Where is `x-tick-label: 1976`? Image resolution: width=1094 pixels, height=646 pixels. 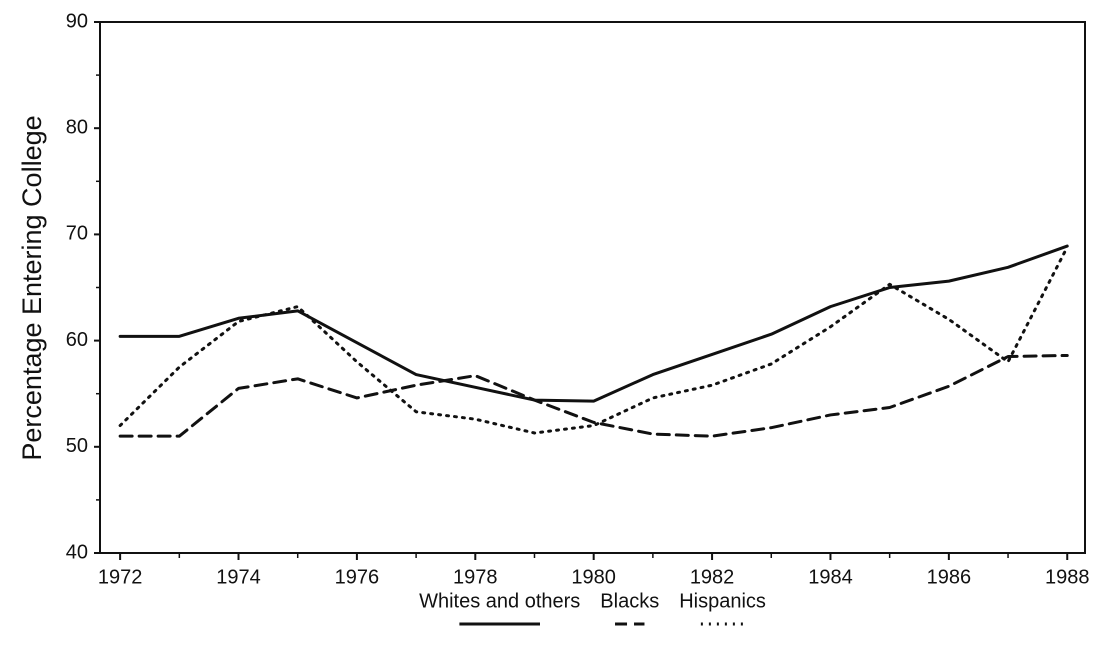
x-tick-label: 1976 is located at coordinates (357, 577).